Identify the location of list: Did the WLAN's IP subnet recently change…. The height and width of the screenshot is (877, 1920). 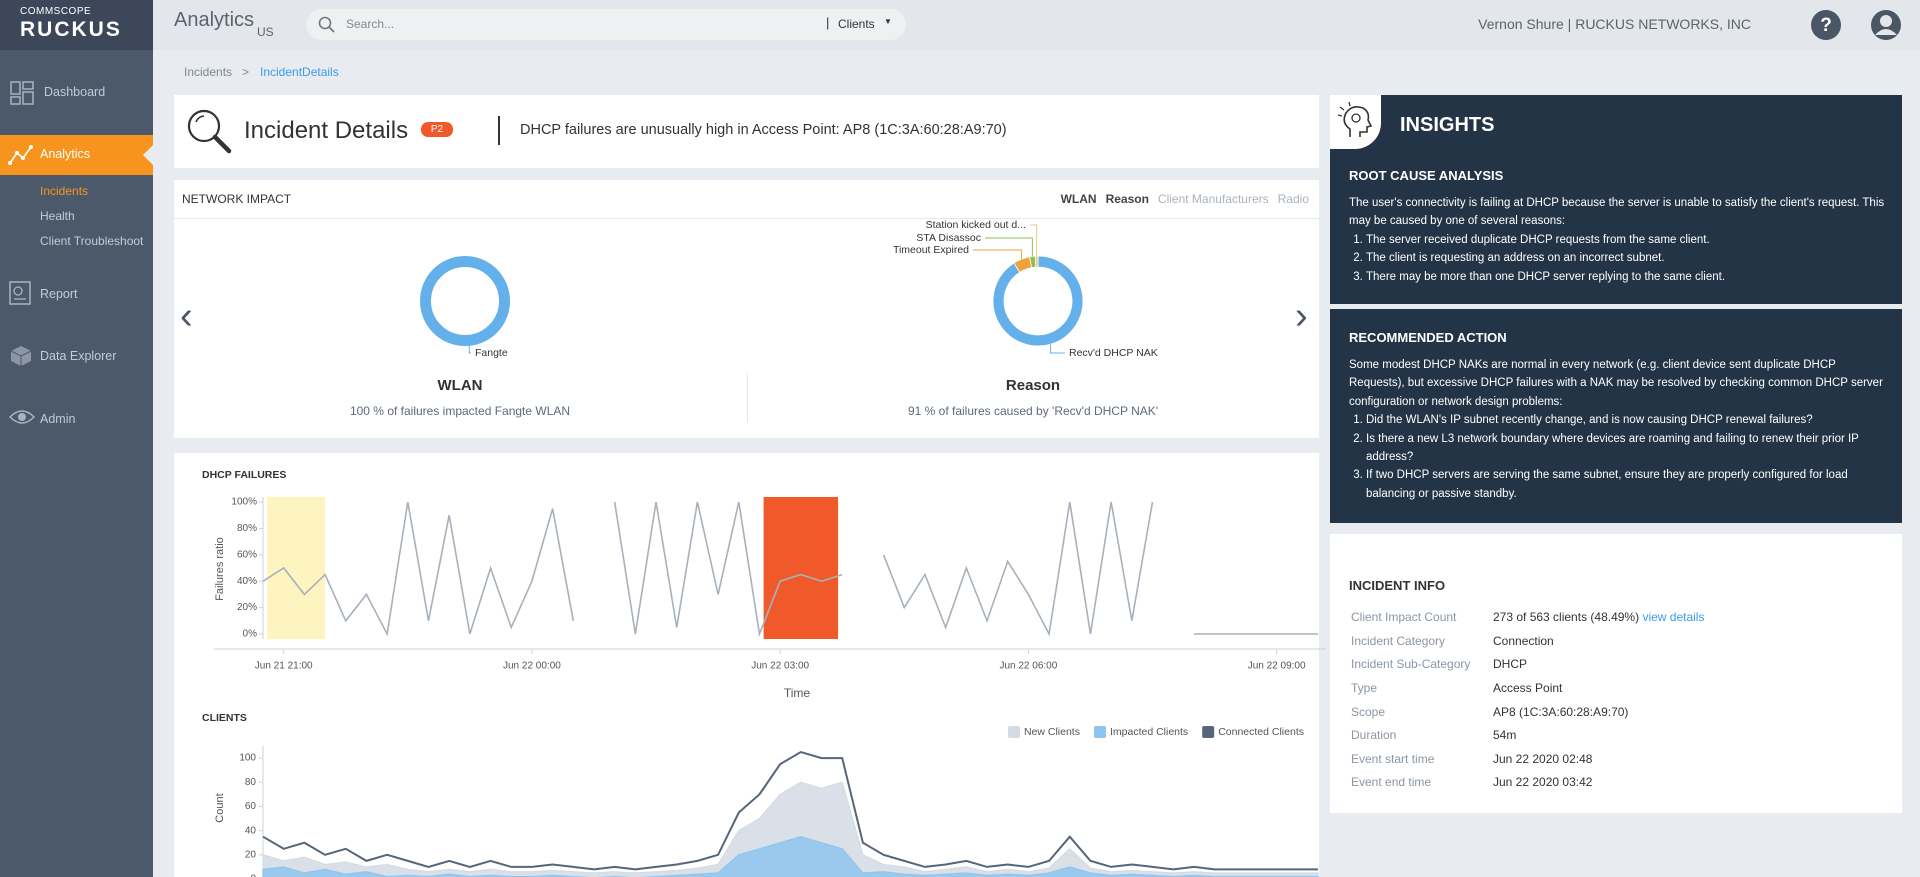
(1619, 457).